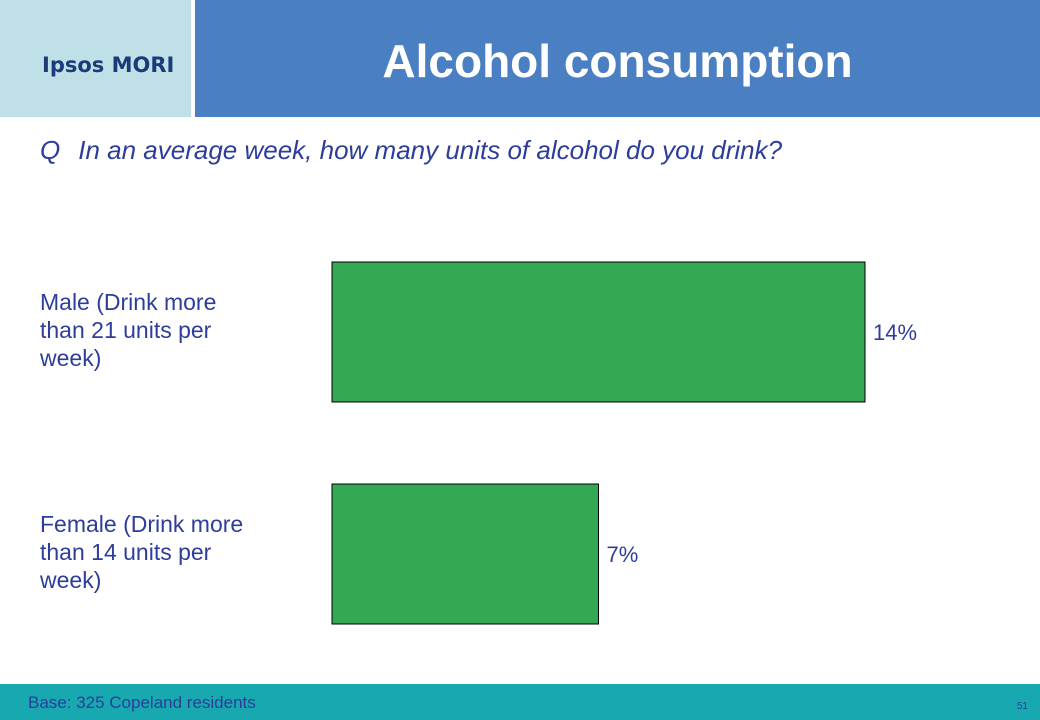 The image size is (1040, 720). I want to click on page-title: Alcohol consumption, so click(617, 61).